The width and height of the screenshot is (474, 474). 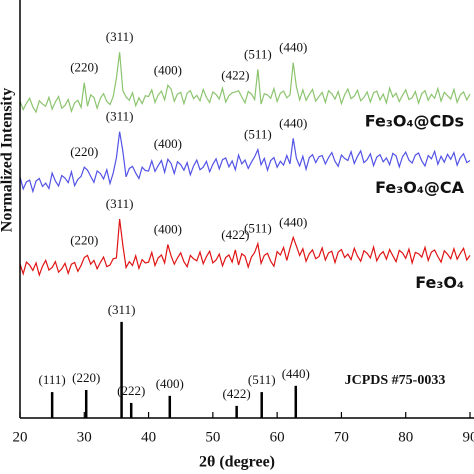 I want to click on x-tick-label: 30, so click(x=84, y=437).